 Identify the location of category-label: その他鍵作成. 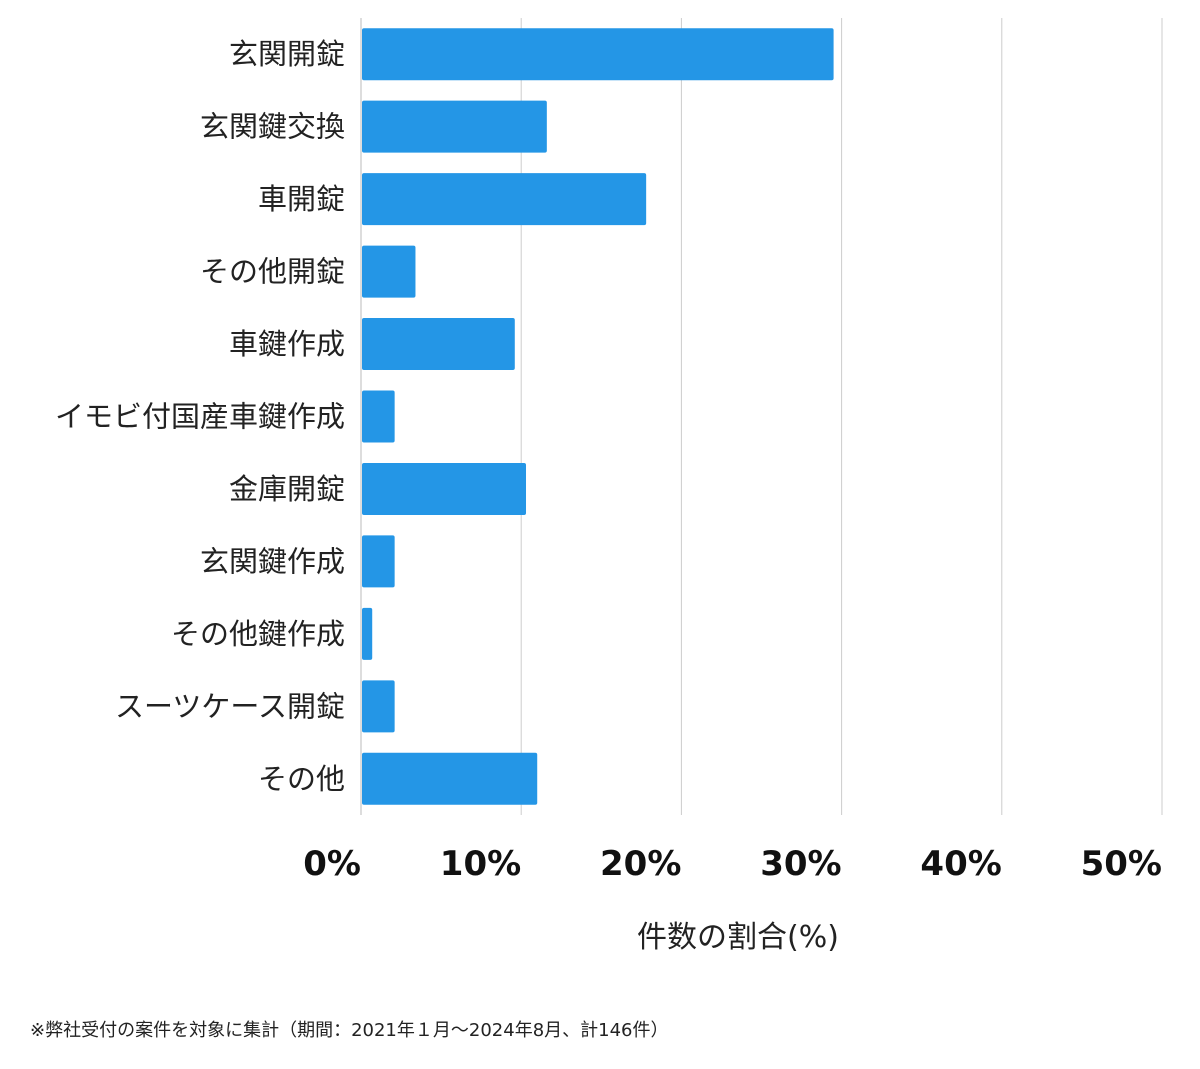
(258, 634).